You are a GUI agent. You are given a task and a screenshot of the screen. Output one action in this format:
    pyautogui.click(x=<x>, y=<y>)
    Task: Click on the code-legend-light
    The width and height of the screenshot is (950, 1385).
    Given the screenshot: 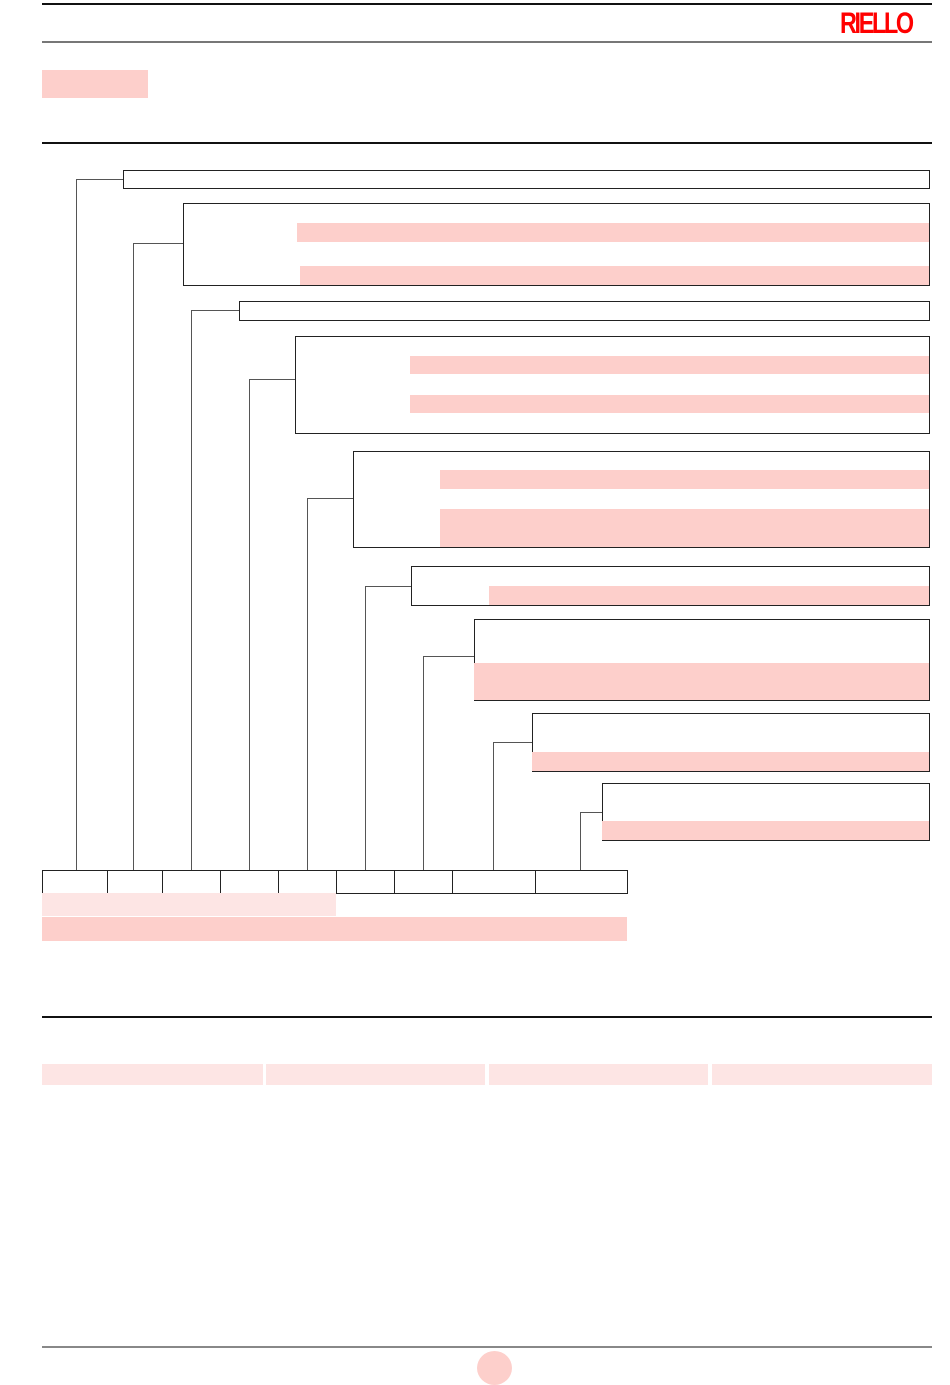 What is the action you would take?
    pyautogui.click(x=189, y=904)
    